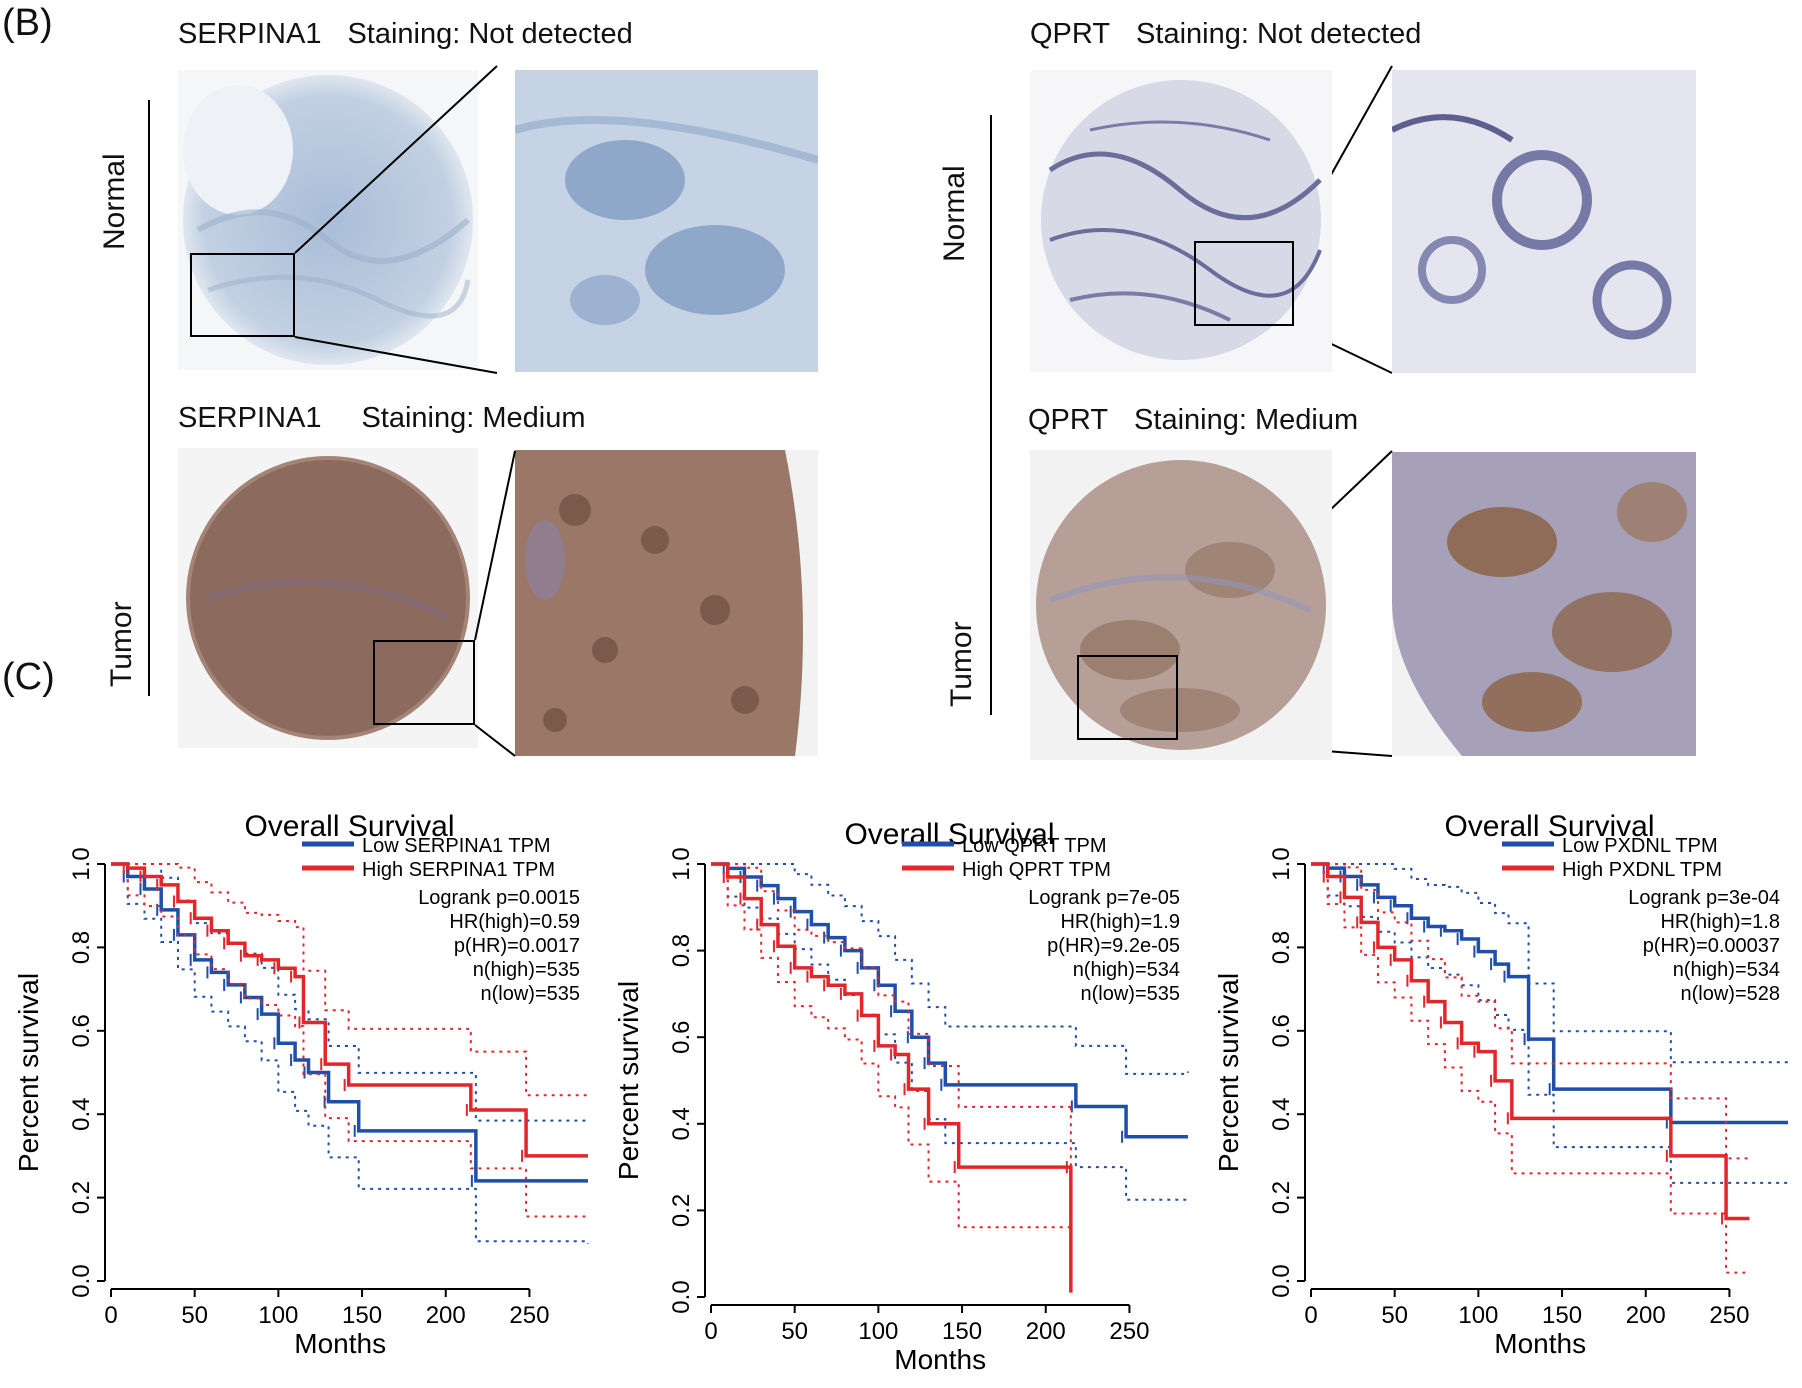 Image resolution: width=1802 pixels, height=1388 pixels. Describe the element at coordinates (1720, 922) in the screenshot. I see `stat-label: HR(high)=1.8` at that location.